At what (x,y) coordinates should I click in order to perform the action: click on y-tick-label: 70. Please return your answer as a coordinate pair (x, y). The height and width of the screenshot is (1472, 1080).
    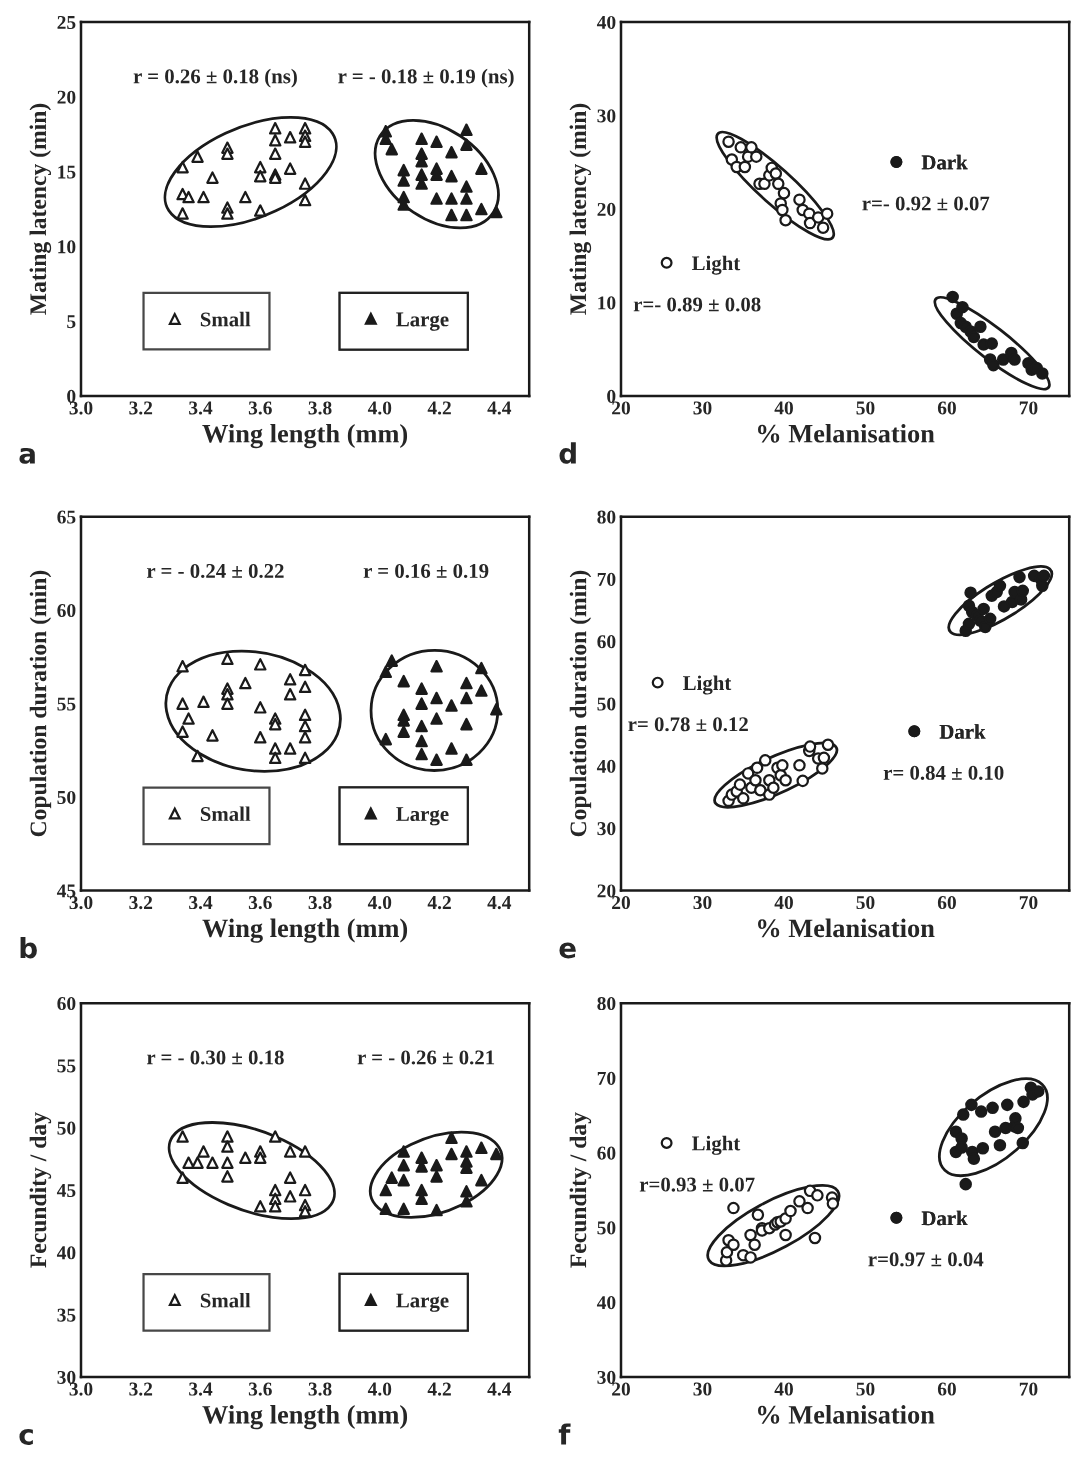
    Looking at the image, I should click on (606, 579).